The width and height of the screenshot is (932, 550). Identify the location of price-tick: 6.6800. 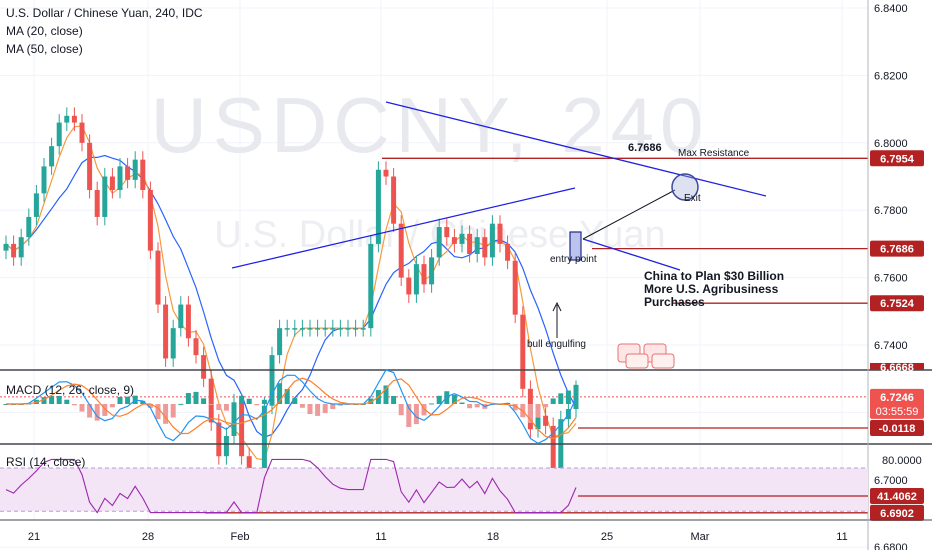
(891, 546).